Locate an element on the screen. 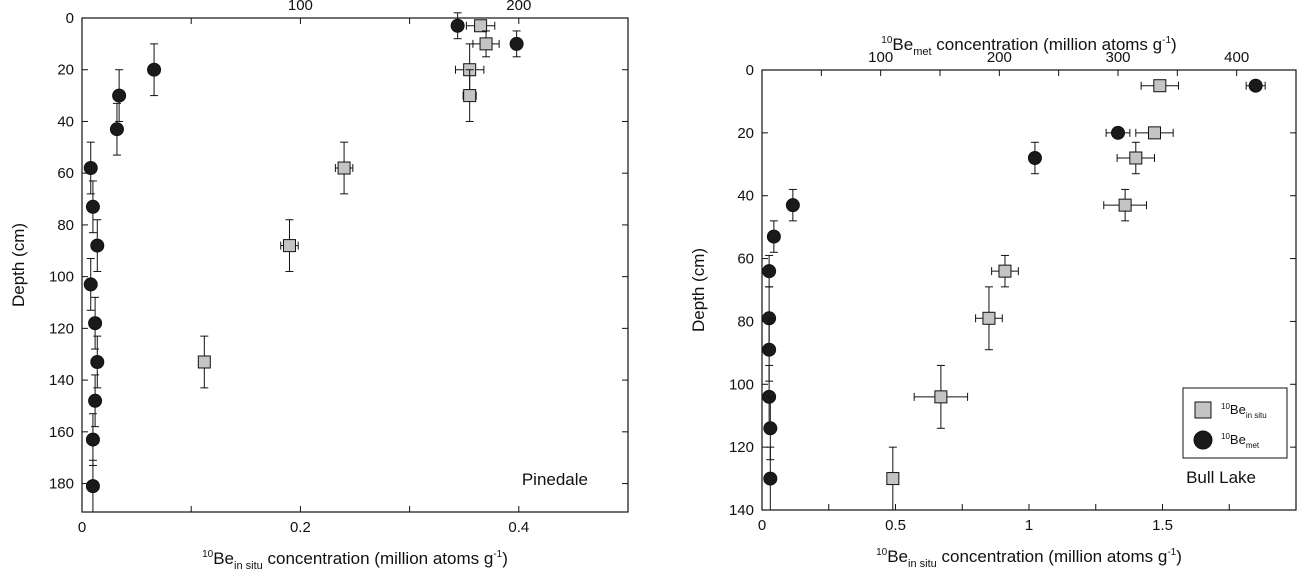 This screenshot has width=1307, height=579. x-tick-label: 1.5 is located at coordinates (1162, 525).